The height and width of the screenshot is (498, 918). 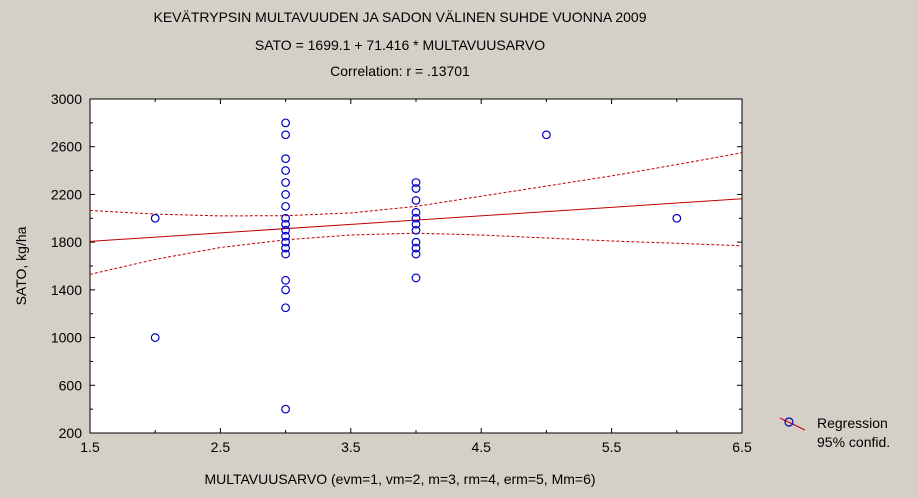 I want to click on legend-item-regression: Regression, so click(x=832, y=423).